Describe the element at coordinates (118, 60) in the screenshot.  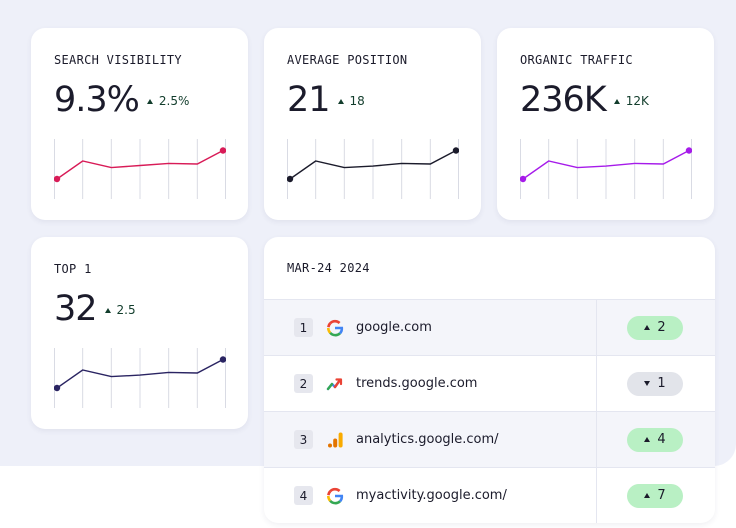
I see `metric-title: SEARCH VISIBILITY` at that location.